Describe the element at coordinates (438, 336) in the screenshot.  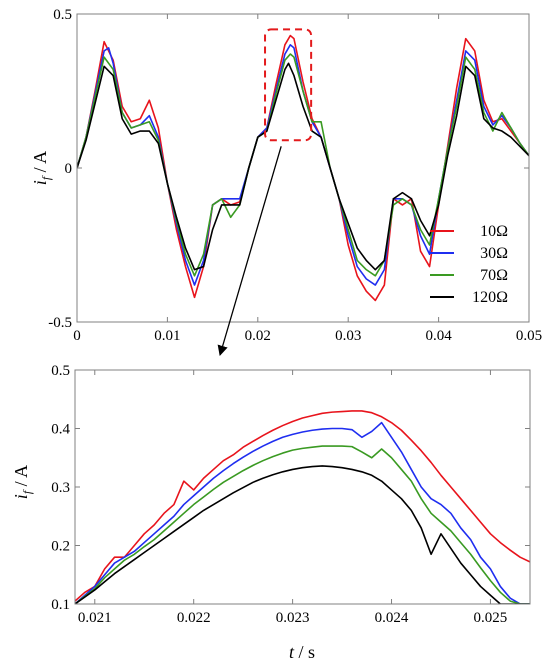
I see `overview-x-tick-label: 0.04` at that location.